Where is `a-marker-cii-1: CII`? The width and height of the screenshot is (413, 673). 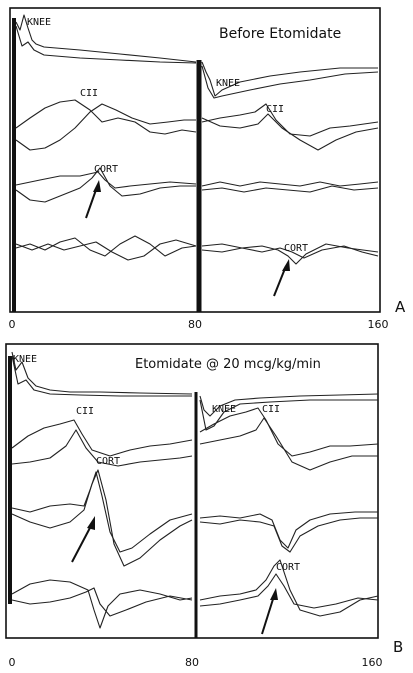
a-marker-cii-1: CII is located at coordinates (89, 93).